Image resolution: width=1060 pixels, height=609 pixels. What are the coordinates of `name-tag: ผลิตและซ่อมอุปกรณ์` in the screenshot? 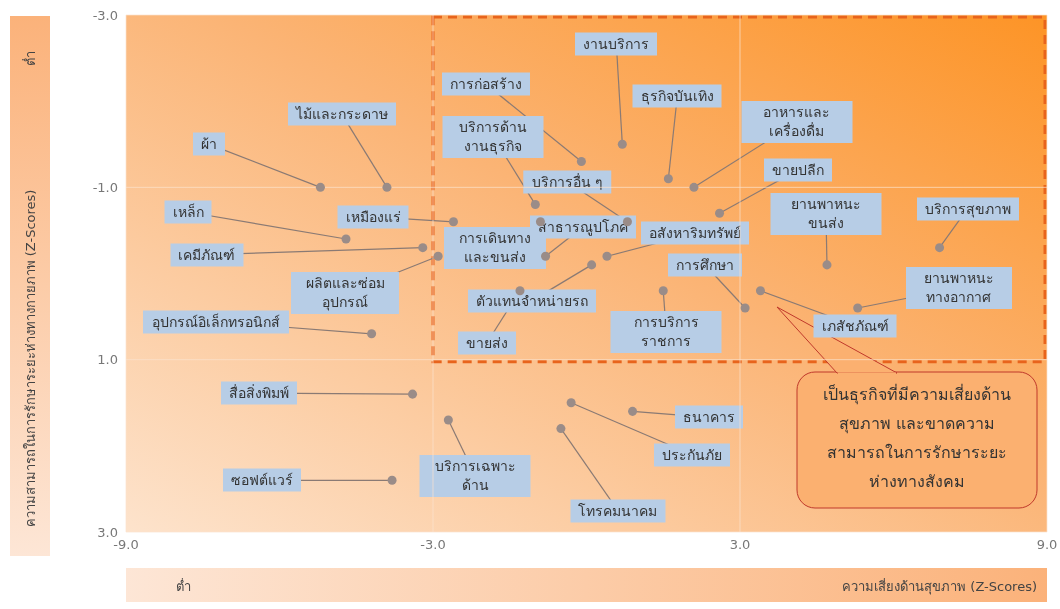 It's located at (345, 293).